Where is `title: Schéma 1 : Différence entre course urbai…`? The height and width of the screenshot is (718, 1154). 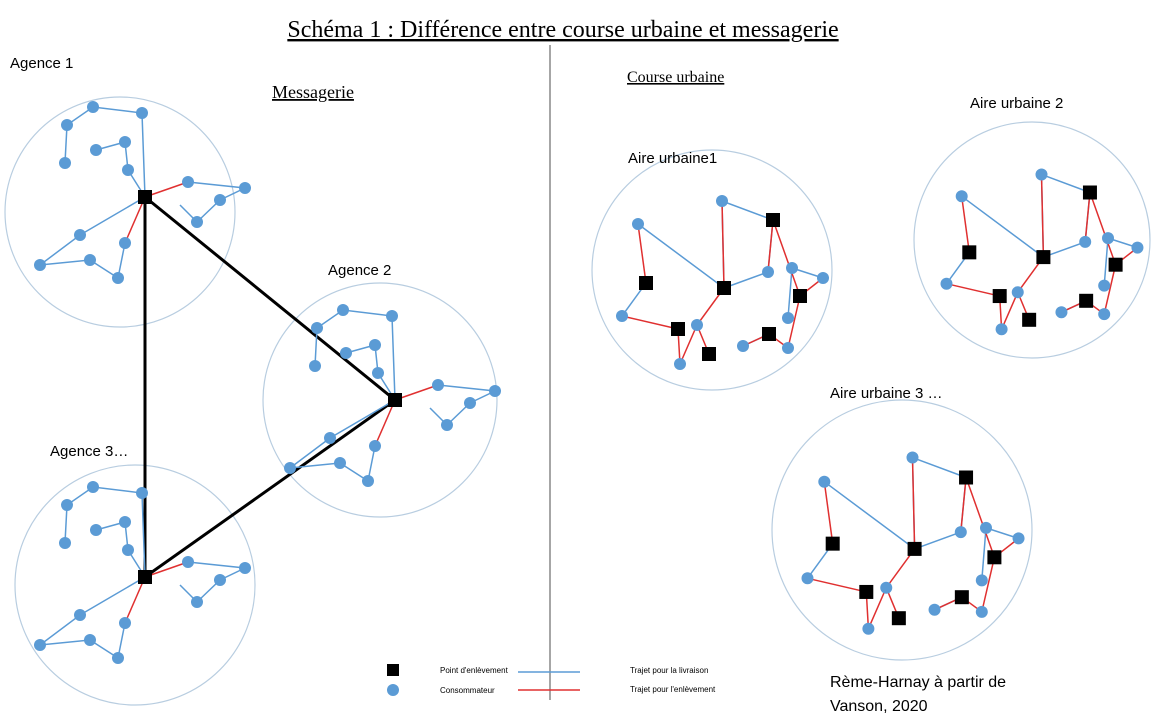
title: Schéma 1 : Différence entre course urbai… is located at coordinates (562, 30).